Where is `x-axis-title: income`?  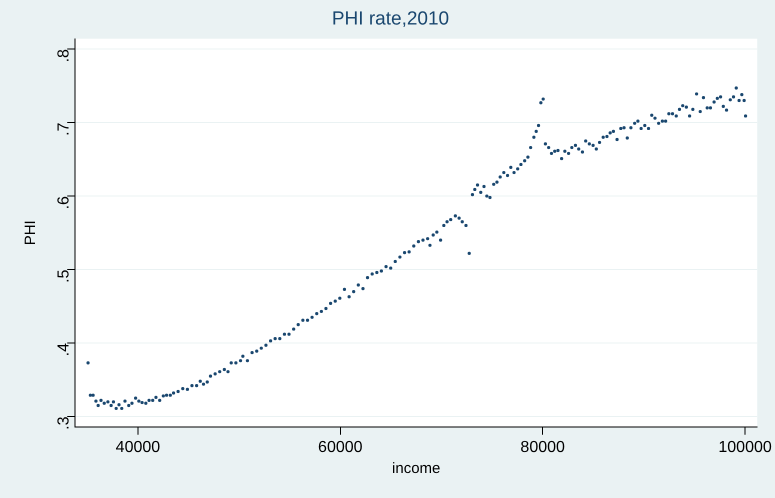
x-axis-title: income is located at coordinates (416, 469).